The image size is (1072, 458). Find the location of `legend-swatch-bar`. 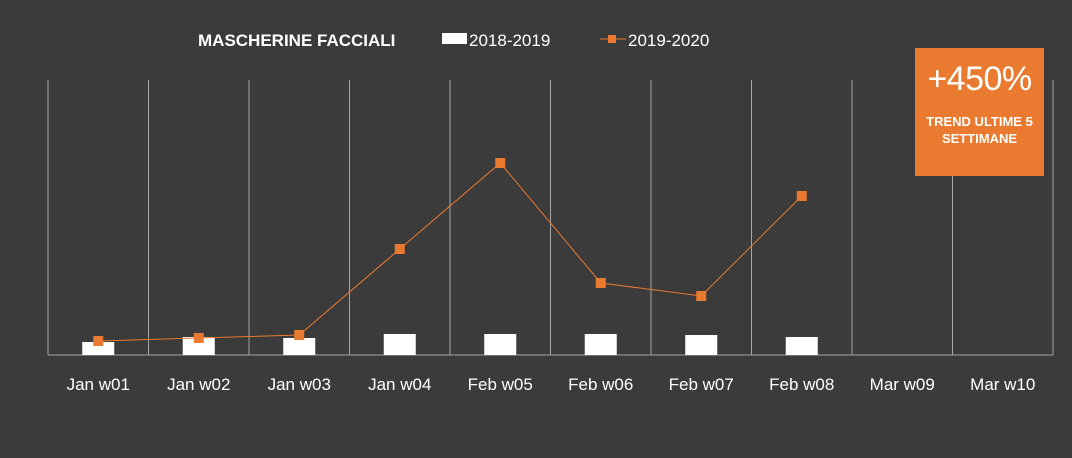

legend-swatch-bar is located at coordinates (454, 38).